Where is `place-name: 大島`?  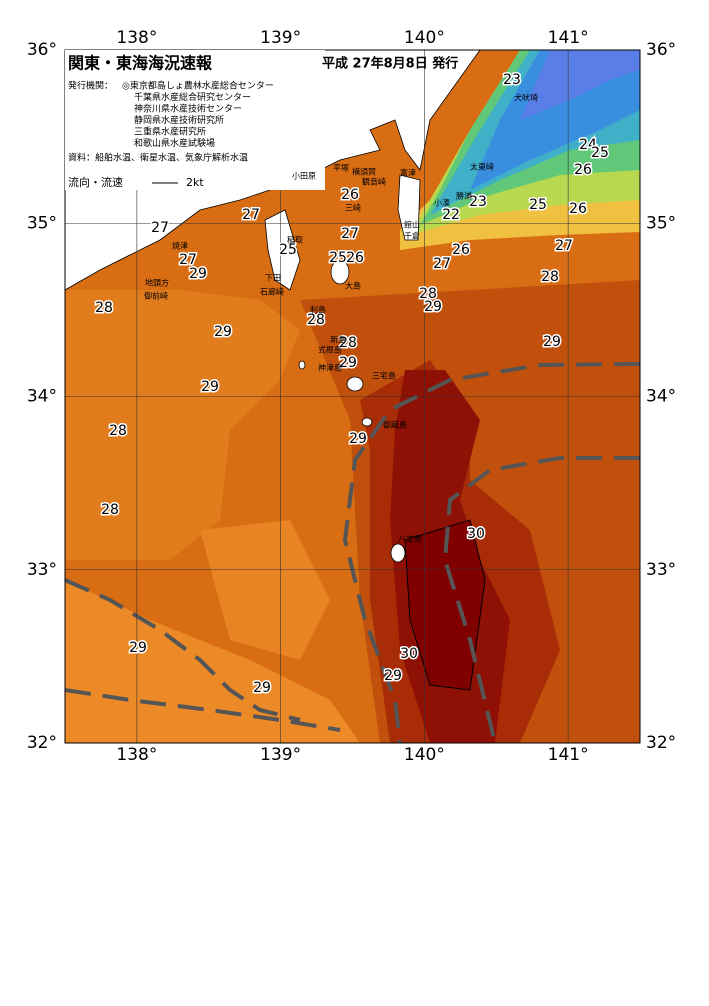 place-name: 大島 is located at coordinates (353, 286).